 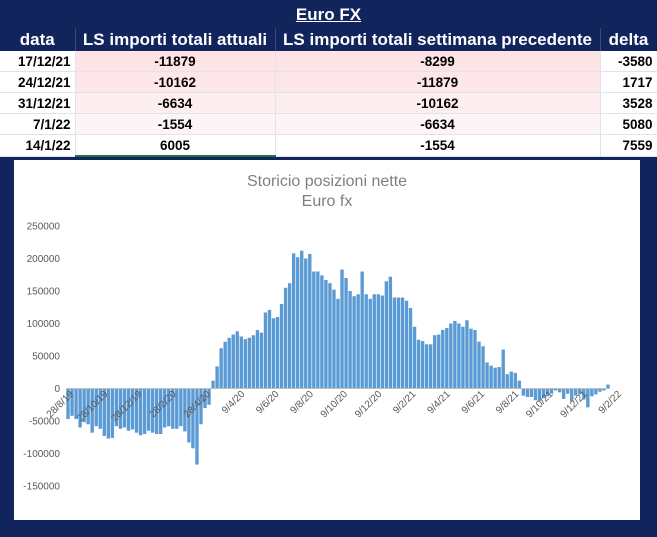 What do you see at coordinates (175, 103) in the screenshot?
I see `table-cell-current: -6634` at bounding box center [175, 103].